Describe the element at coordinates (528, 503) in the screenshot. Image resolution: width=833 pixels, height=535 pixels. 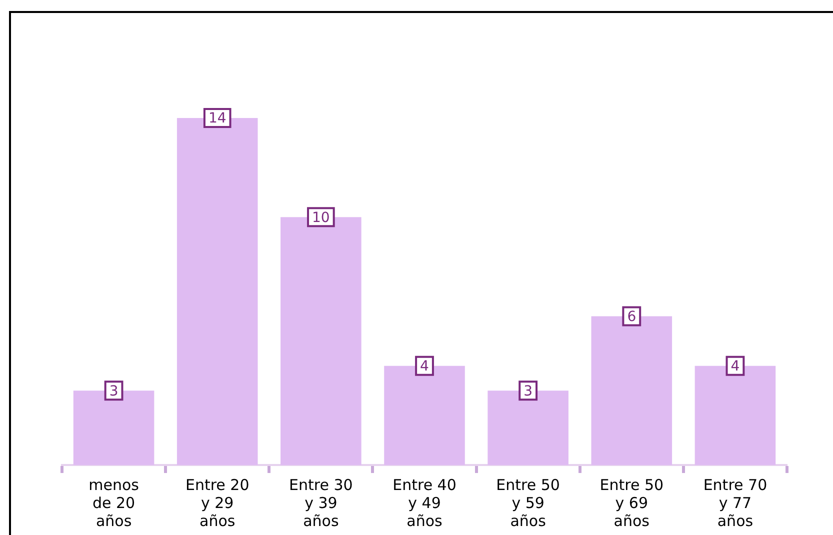
I see `x-tick-label: Entre 50 y 59 años` at that location.